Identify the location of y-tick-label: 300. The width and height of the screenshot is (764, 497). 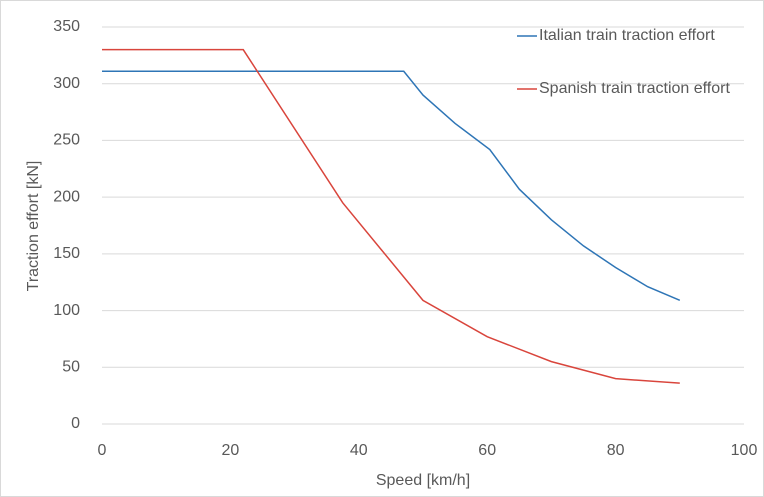
(66, 83).